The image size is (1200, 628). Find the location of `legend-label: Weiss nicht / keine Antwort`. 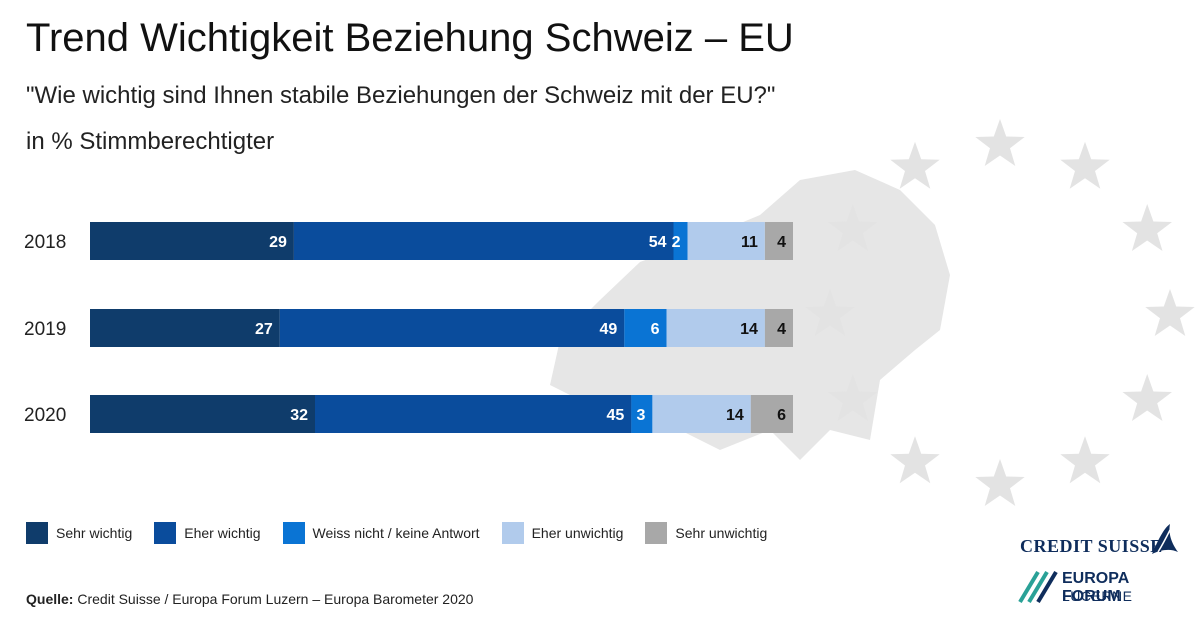

legend-label: Weiss nicht / keine Antwort is located at coordinates (396, 533).